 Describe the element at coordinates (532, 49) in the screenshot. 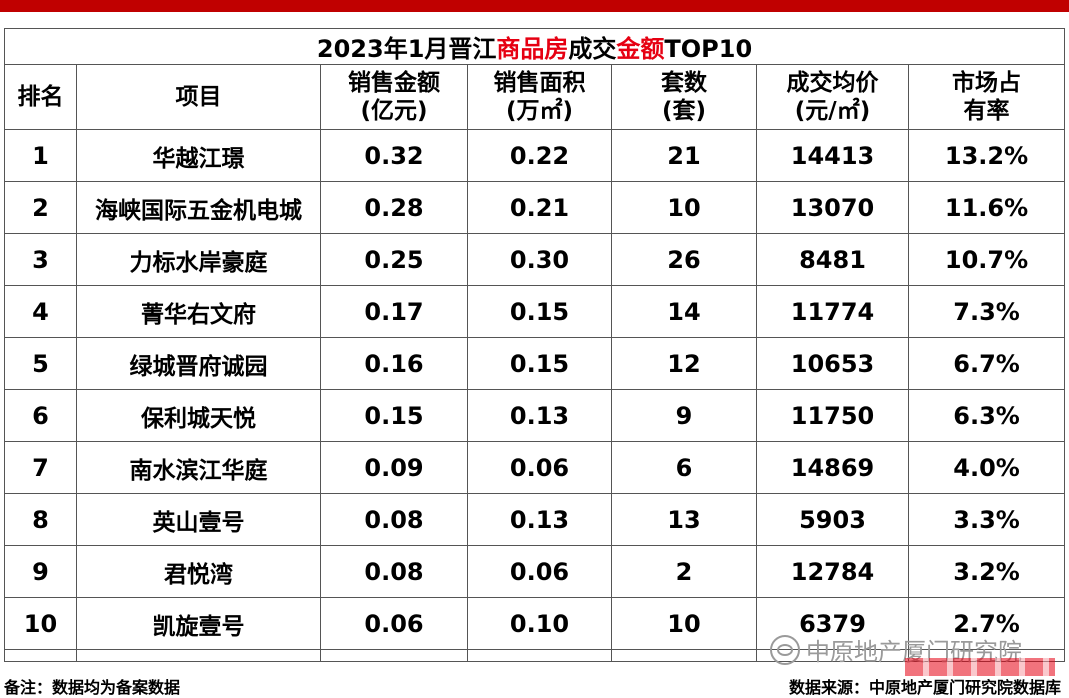

I see `title-highlight-commercial: 商品房` at that location.